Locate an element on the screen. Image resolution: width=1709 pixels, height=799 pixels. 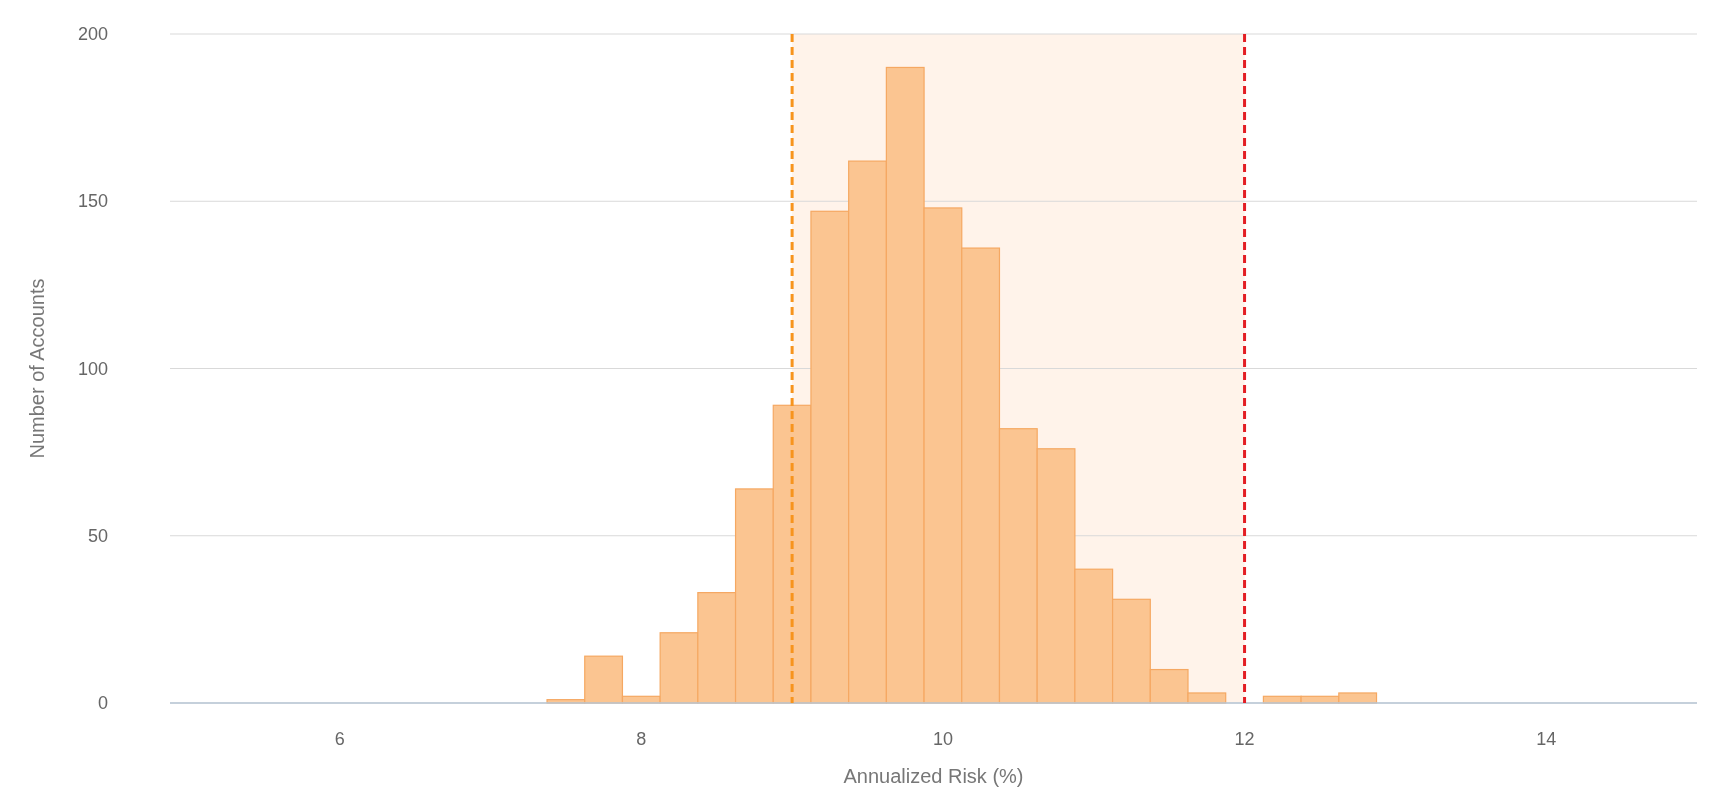
y-tick-label: 200 is located at coordinates (92, 34).